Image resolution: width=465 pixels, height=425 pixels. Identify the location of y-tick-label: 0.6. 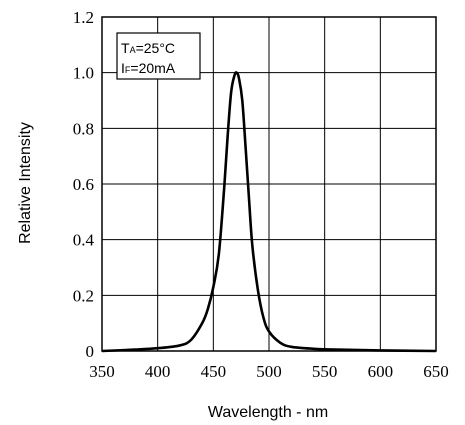
(83, 184).